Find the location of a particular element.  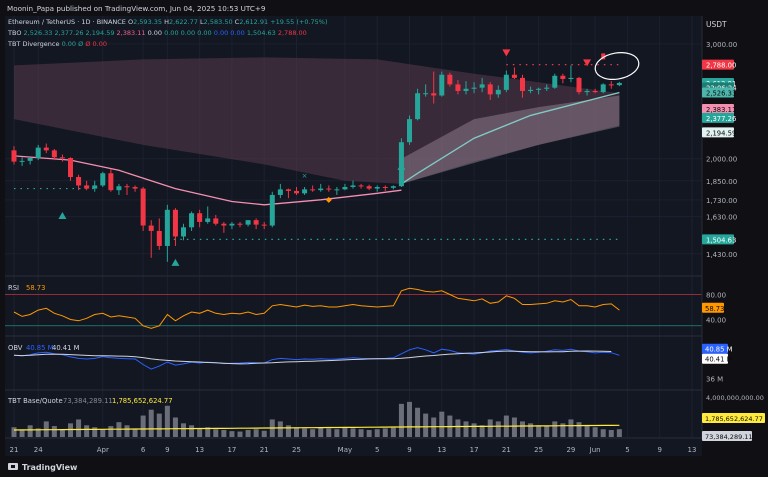

rsi-pane is located at coordinates (353, 308).